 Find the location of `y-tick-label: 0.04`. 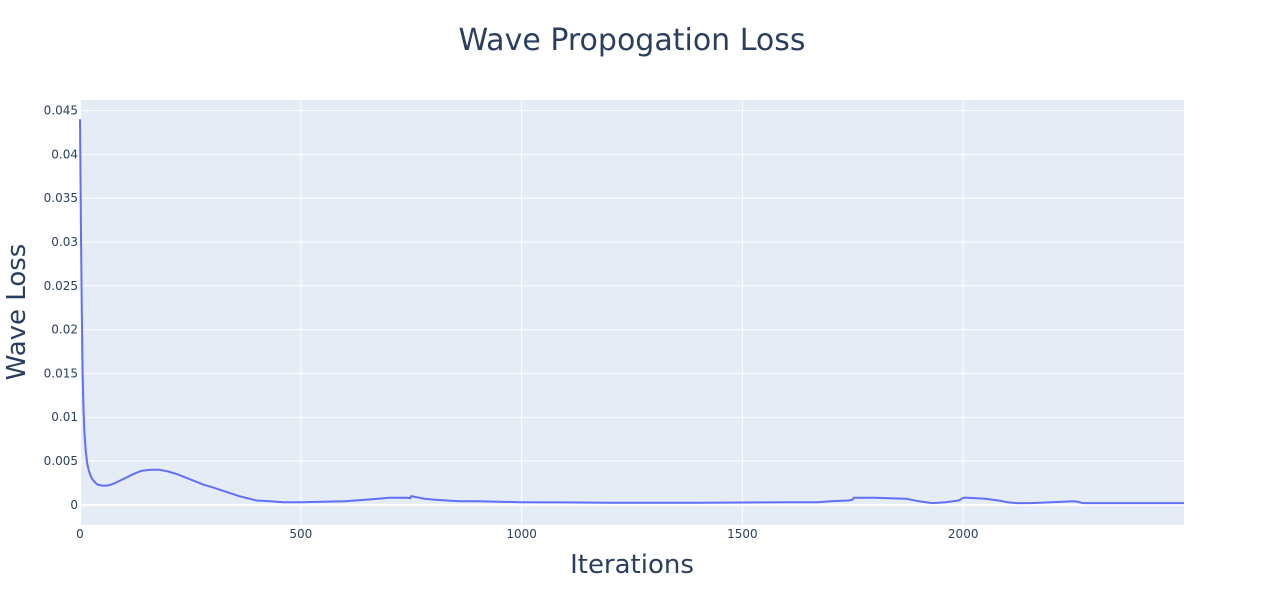

y-tick-label: 0.04 is located at coordinates (64, 154).